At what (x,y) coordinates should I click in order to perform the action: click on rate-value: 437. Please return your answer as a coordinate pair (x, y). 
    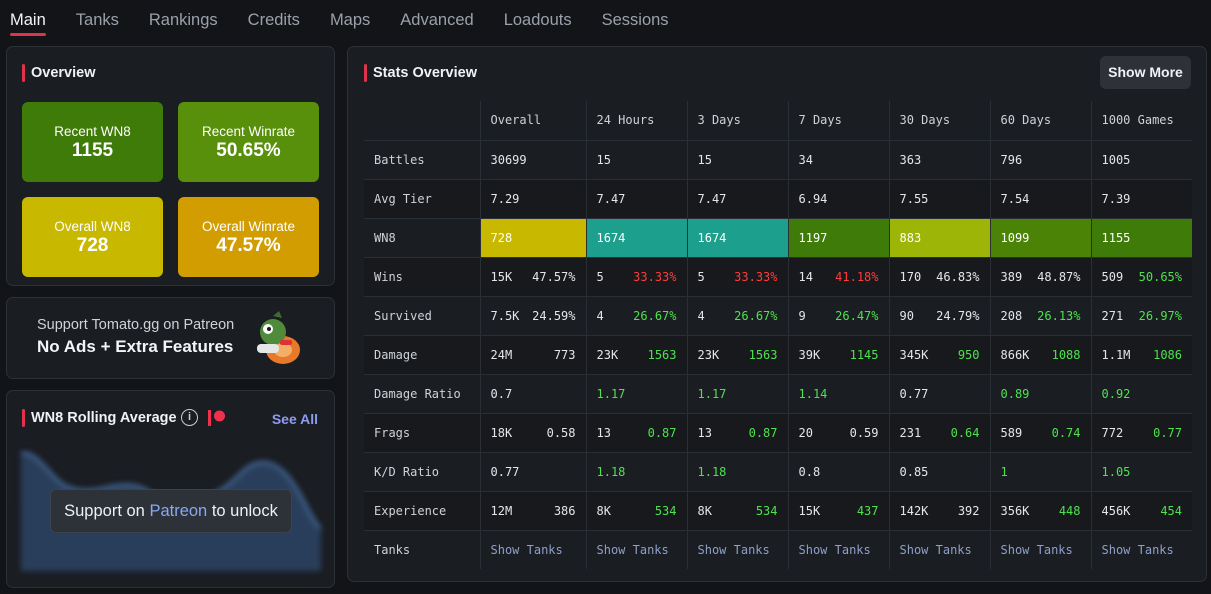
    Looking at the image, I should click on (867, 510).